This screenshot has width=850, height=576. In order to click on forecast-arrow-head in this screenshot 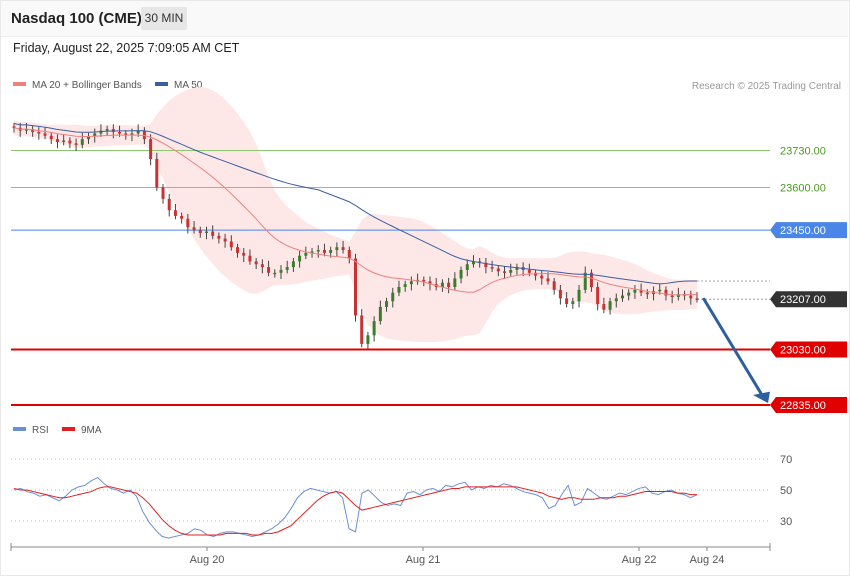, I will do `click(761, 397)`.